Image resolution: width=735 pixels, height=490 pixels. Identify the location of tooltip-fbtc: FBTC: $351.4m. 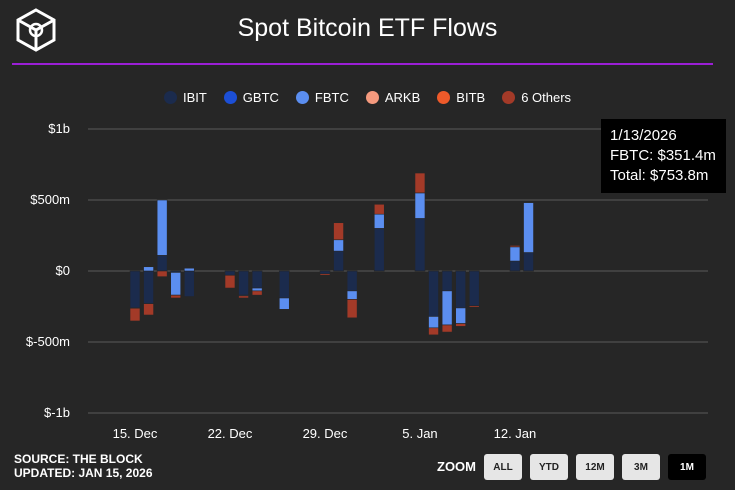
(663, 155).